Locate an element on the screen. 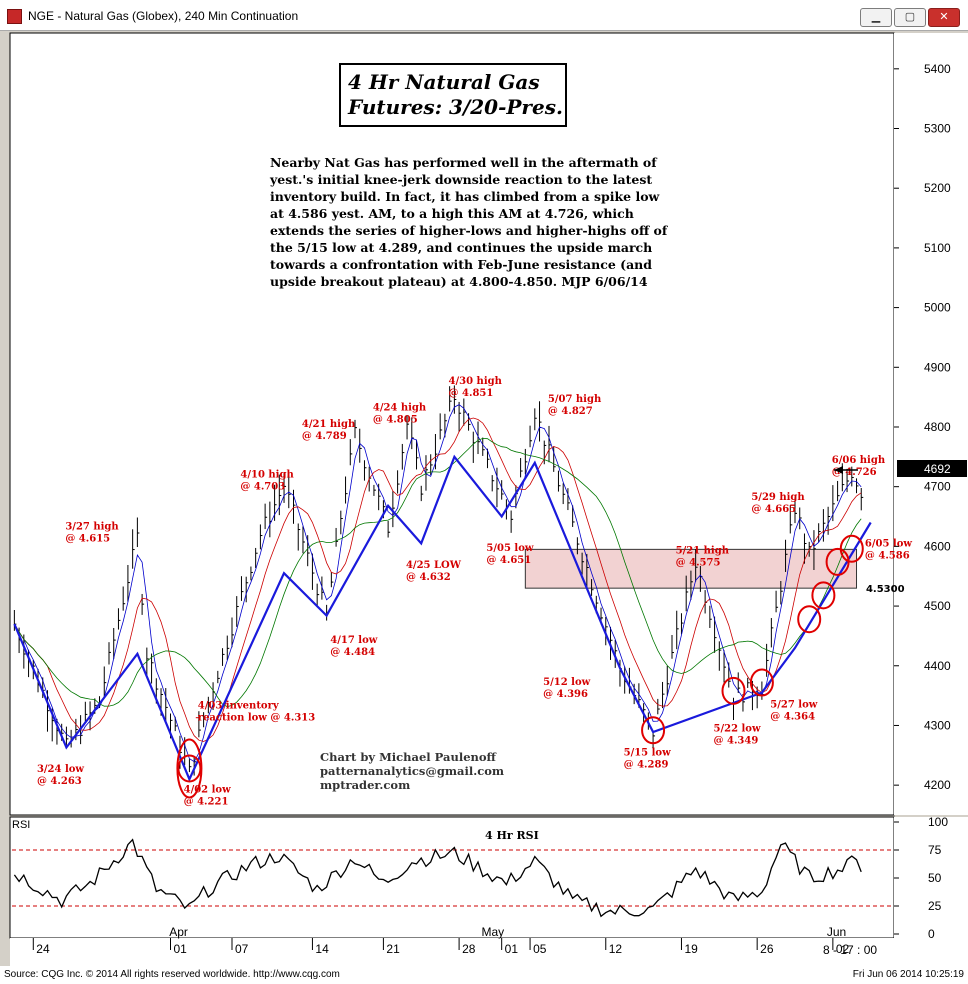 This screenshot has height=984, width=968. annotation-line: @ 4.575 is located at coordinates (698, 563).